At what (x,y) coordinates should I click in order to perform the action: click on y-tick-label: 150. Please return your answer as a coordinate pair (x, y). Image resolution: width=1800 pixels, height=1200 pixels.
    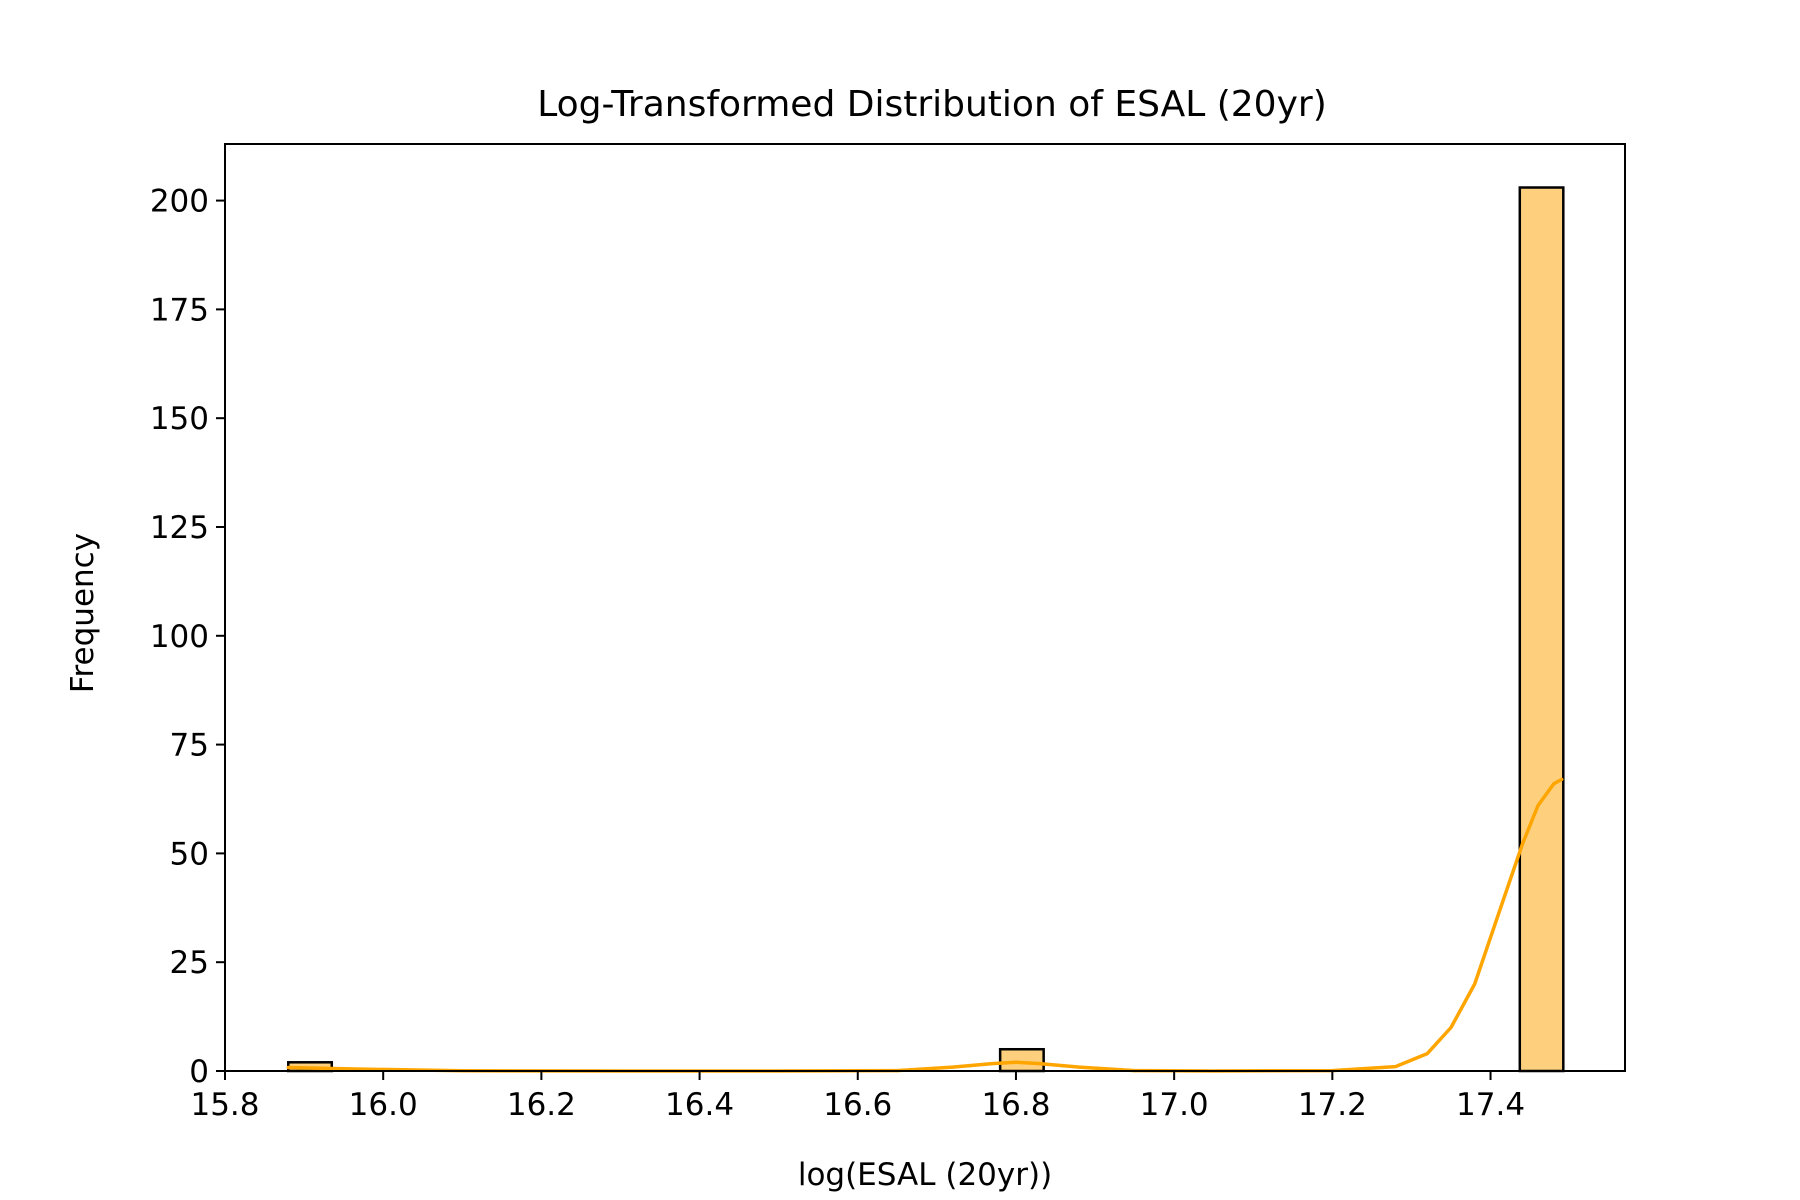
    Looking at the image, I should click on (179, 419).